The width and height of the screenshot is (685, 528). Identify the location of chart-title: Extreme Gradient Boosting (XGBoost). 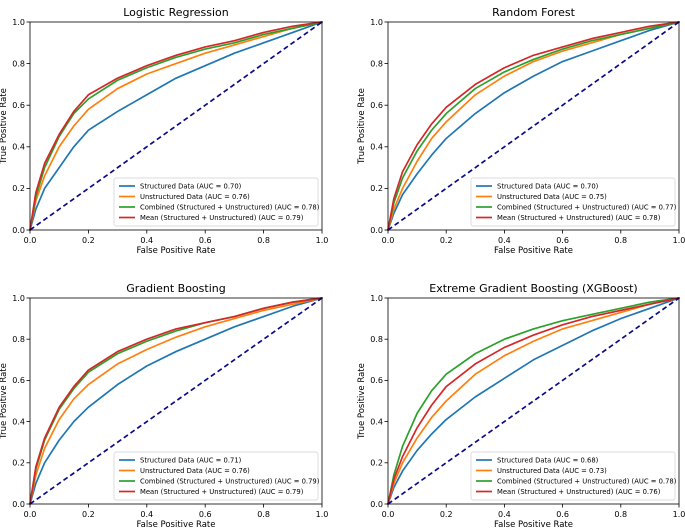
(533, 288).